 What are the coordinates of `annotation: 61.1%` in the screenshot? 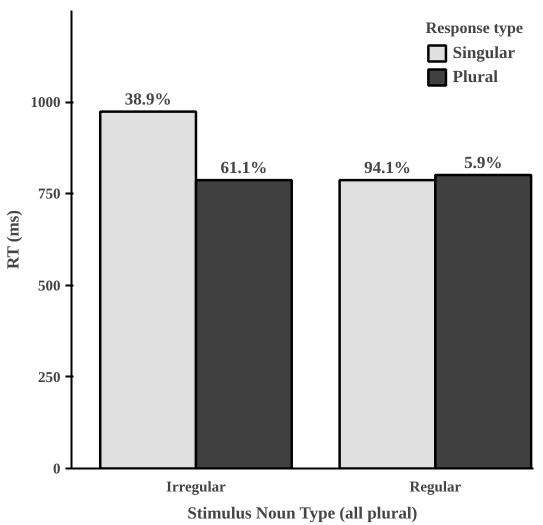 It's located at (244, 168).